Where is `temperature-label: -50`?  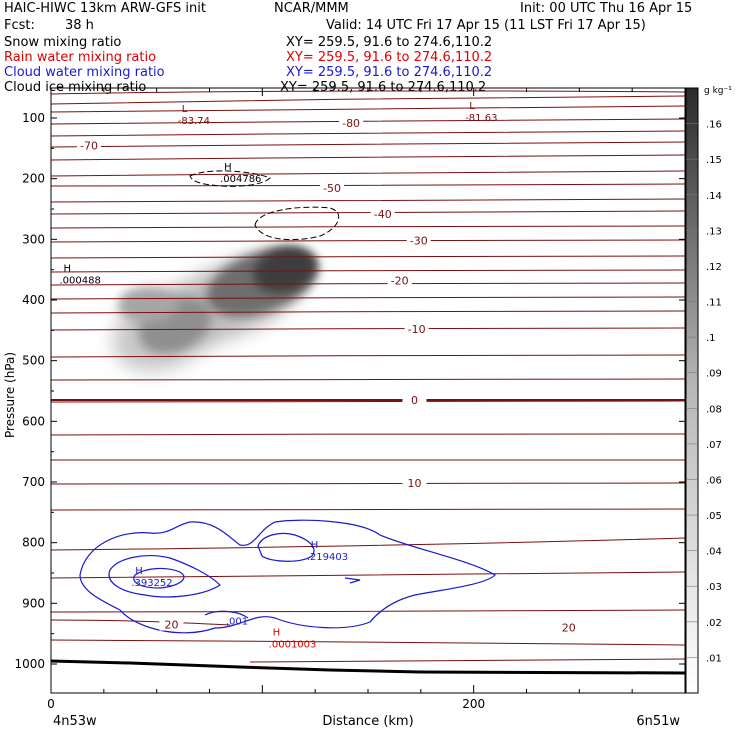
temperature-label: -50 is located at coordinates (332, 188).